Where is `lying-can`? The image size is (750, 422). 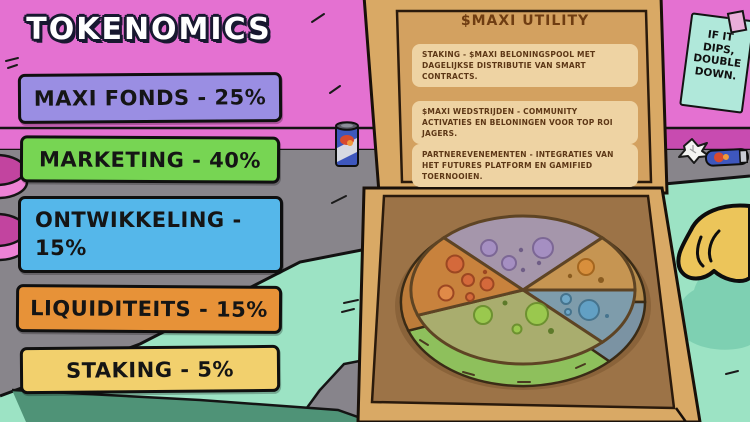
lying-can is located at coordinates (726, 157).